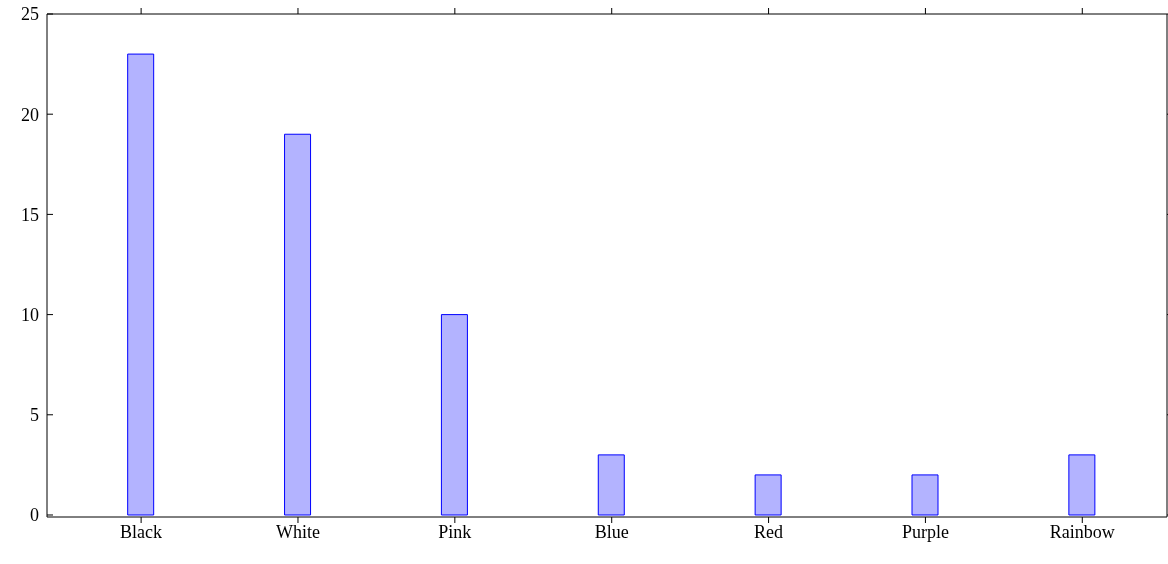 Image resolution: width=1168 pixels, height=564 pixels. Describe the element at coordinates (30, 14) in the screenshot. I see `y-tick-label: 25` at that location.